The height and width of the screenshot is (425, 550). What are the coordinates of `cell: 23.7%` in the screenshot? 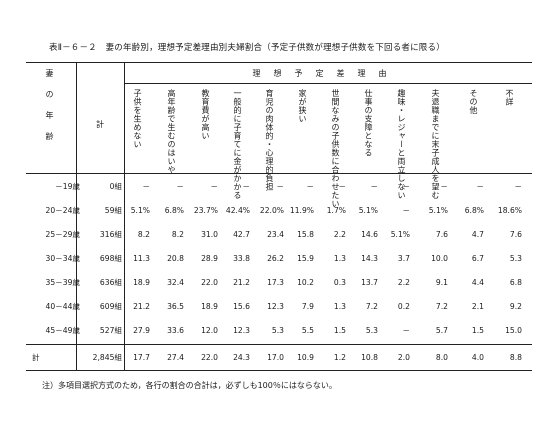 It's located at (205, 210).